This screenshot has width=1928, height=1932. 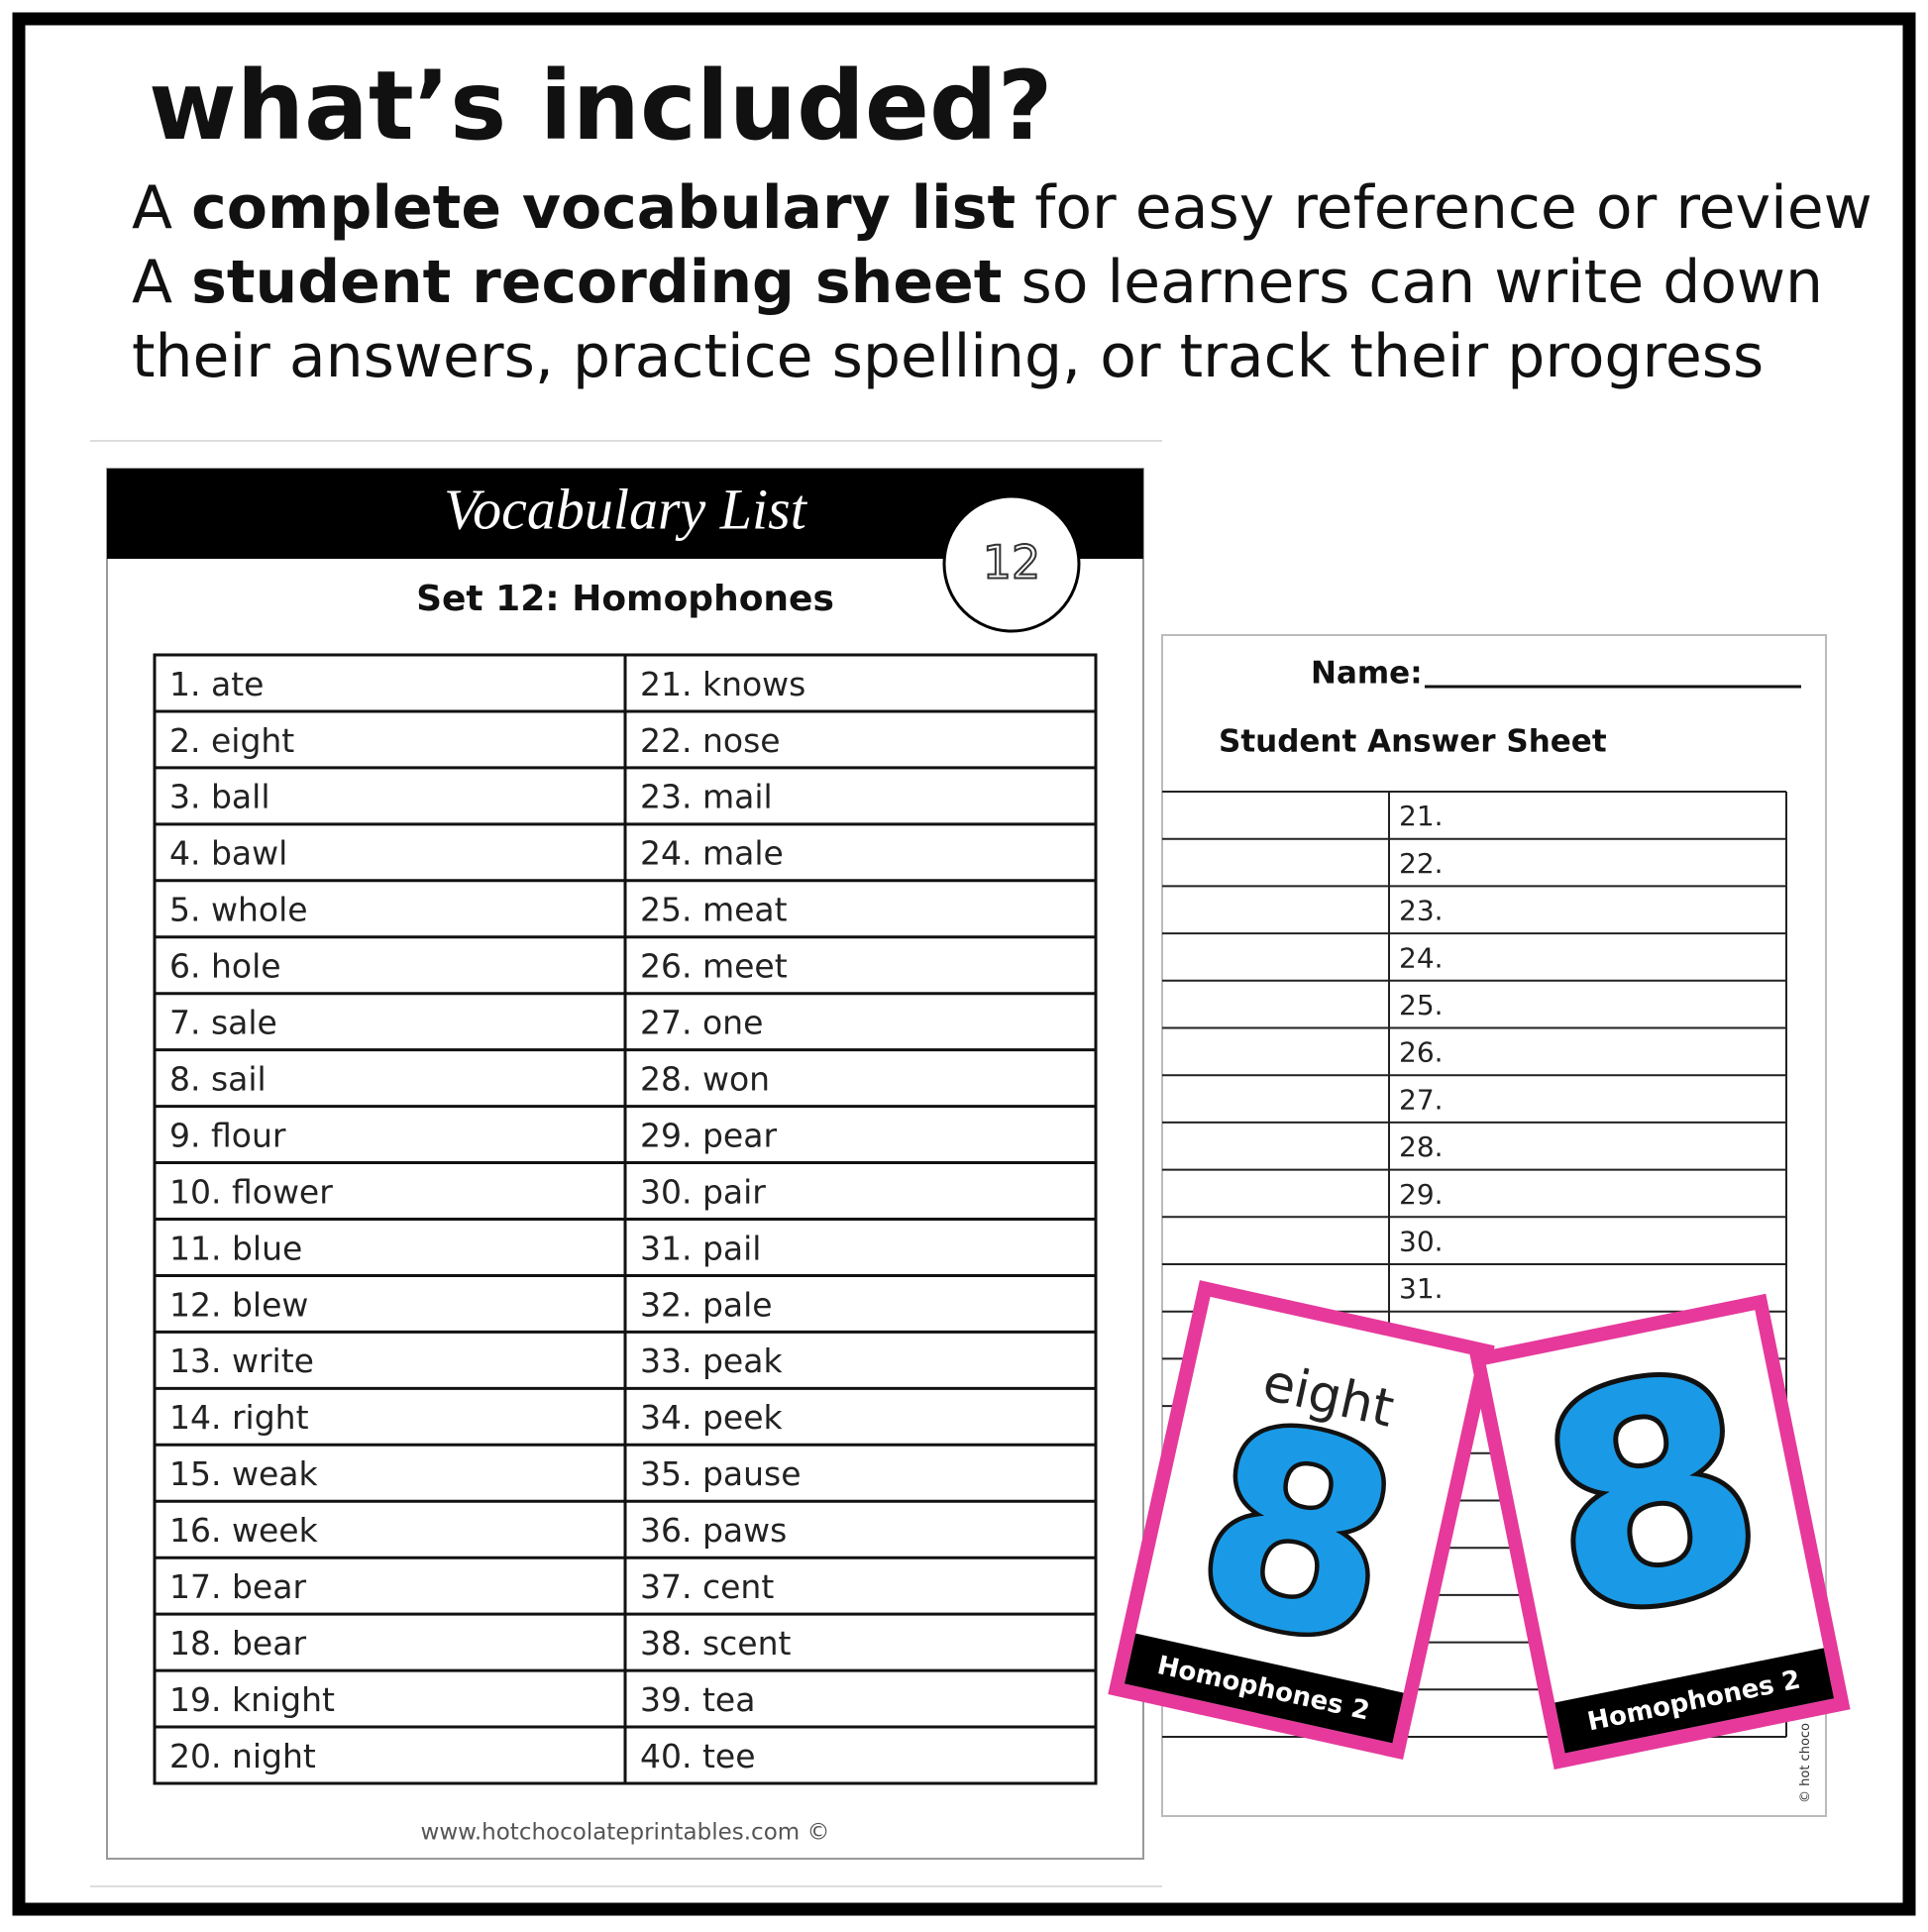 What do you see at coordinates (1421, 1005) in the screenshot?
I see `row-number: 25.` at bounding box center [1421, 1005].